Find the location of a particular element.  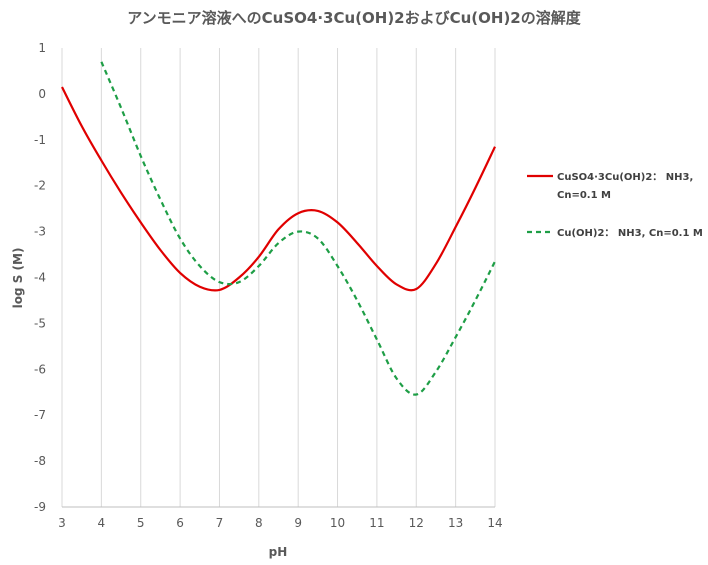

y-tick-label: -3 is located at coordinates (40, 232).